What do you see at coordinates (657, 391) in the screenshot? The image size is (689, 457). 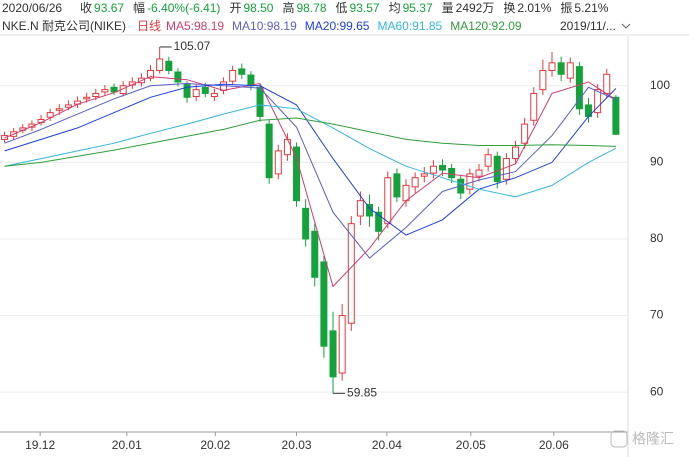 I see `y-tick-label: 60` at bounding box center [657, 391].